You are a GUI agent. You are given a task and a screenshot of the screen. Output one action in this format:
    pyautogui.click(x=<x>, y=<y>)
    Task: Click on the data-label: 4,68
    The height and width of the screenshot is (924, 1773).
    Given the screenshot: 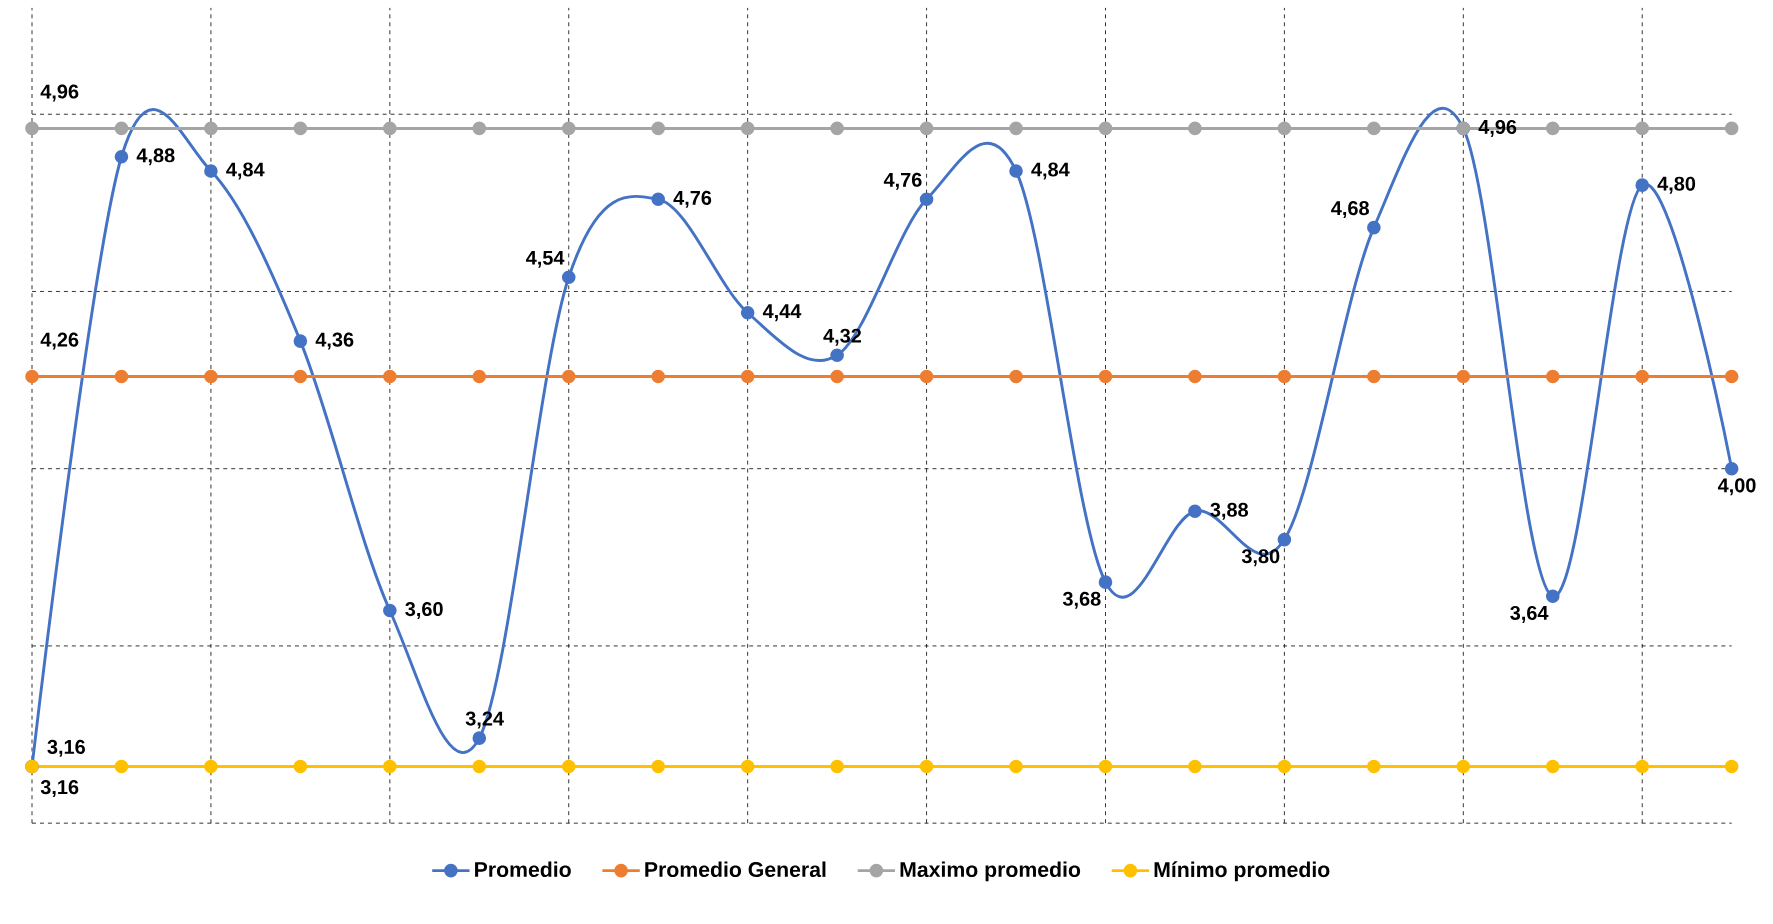 What is the action you would take?
    pyautogui.click(x=1350, y=210)
    